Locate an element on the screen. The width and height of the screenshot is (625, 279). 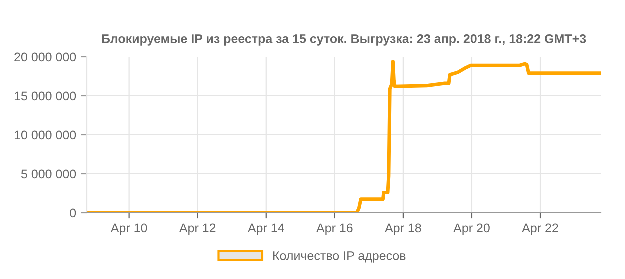
x-tick-label: Apr 12 is located at coordinates (197, 230).